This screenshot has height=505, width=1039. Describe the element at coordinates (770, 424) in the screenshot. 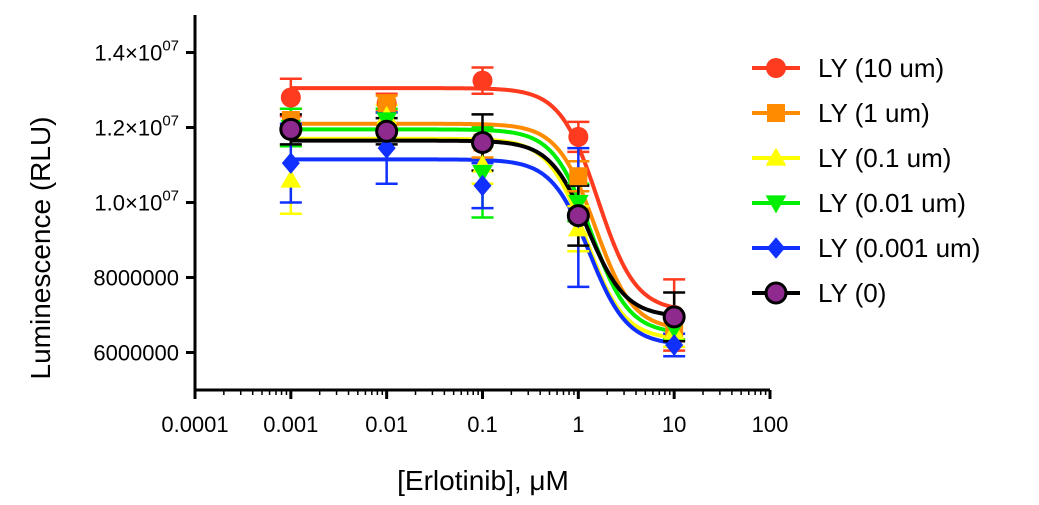

I see `x-tick-label: 100` at that location.